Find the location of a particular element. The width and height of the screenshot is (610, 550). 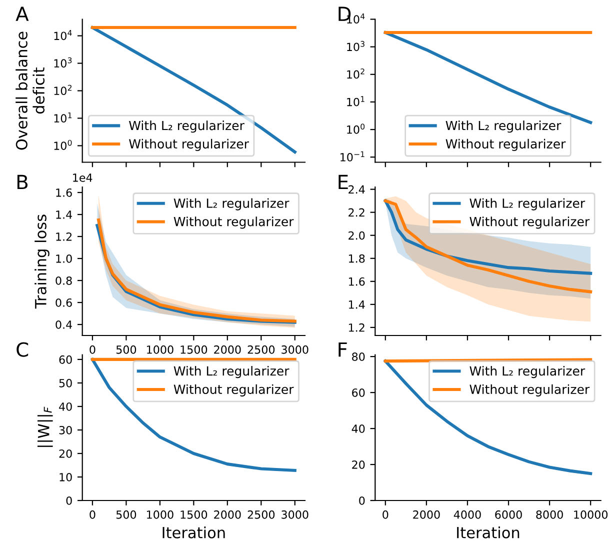

x-tick-label: 4000 is located at coordinates (467, 514).